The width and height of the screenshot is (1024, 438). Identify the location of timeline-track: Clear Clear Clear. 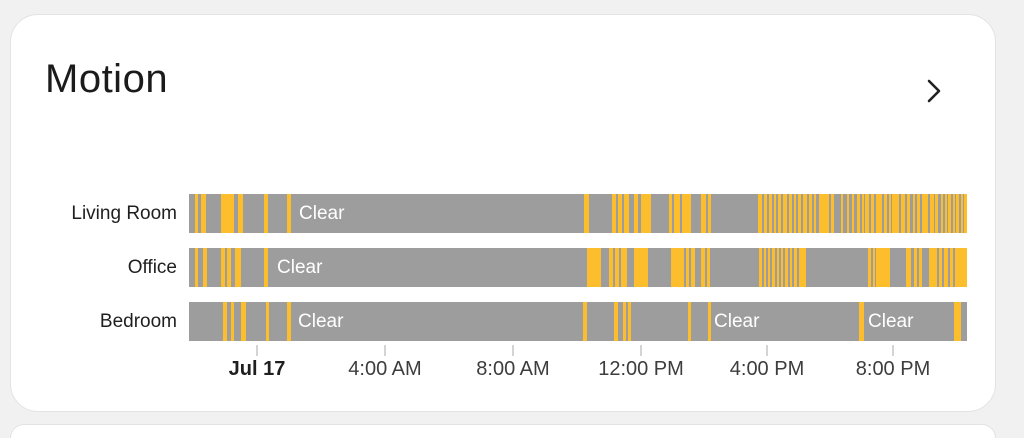
(578, 321).